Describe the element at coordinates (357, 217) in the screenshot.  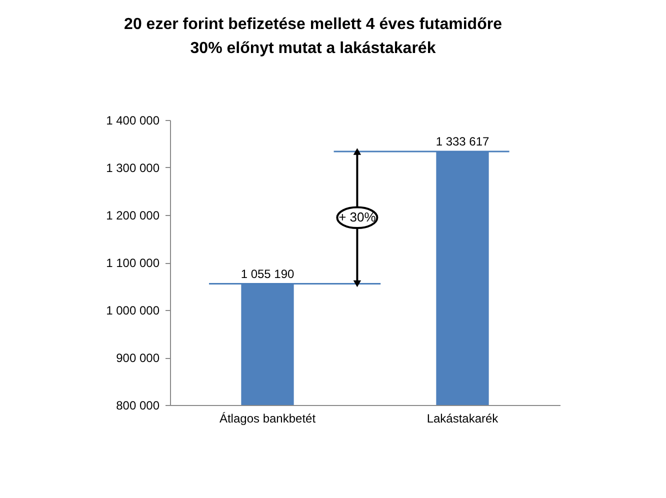
I see `annotation: + 30%` at that location.